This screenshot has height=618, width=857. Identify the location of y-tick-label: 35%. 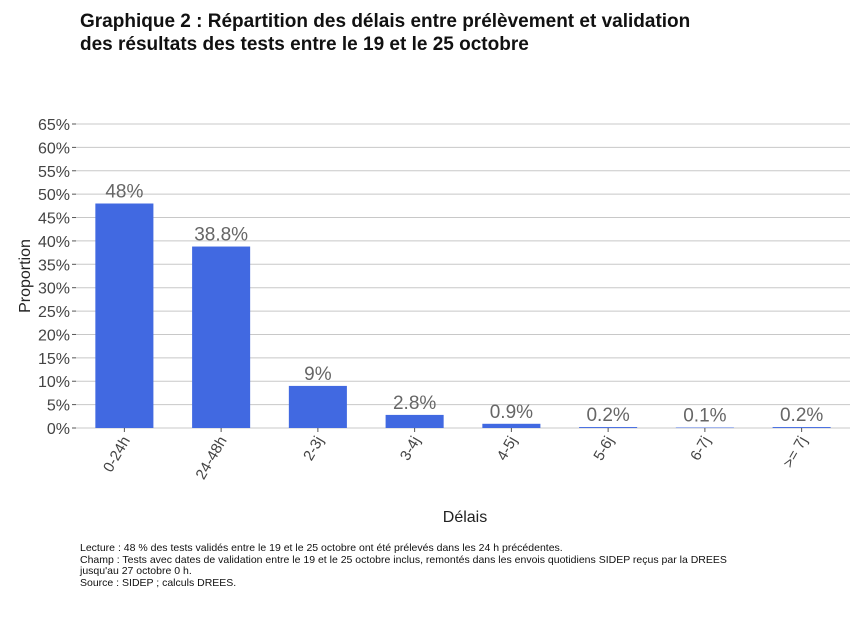
(54, 265).